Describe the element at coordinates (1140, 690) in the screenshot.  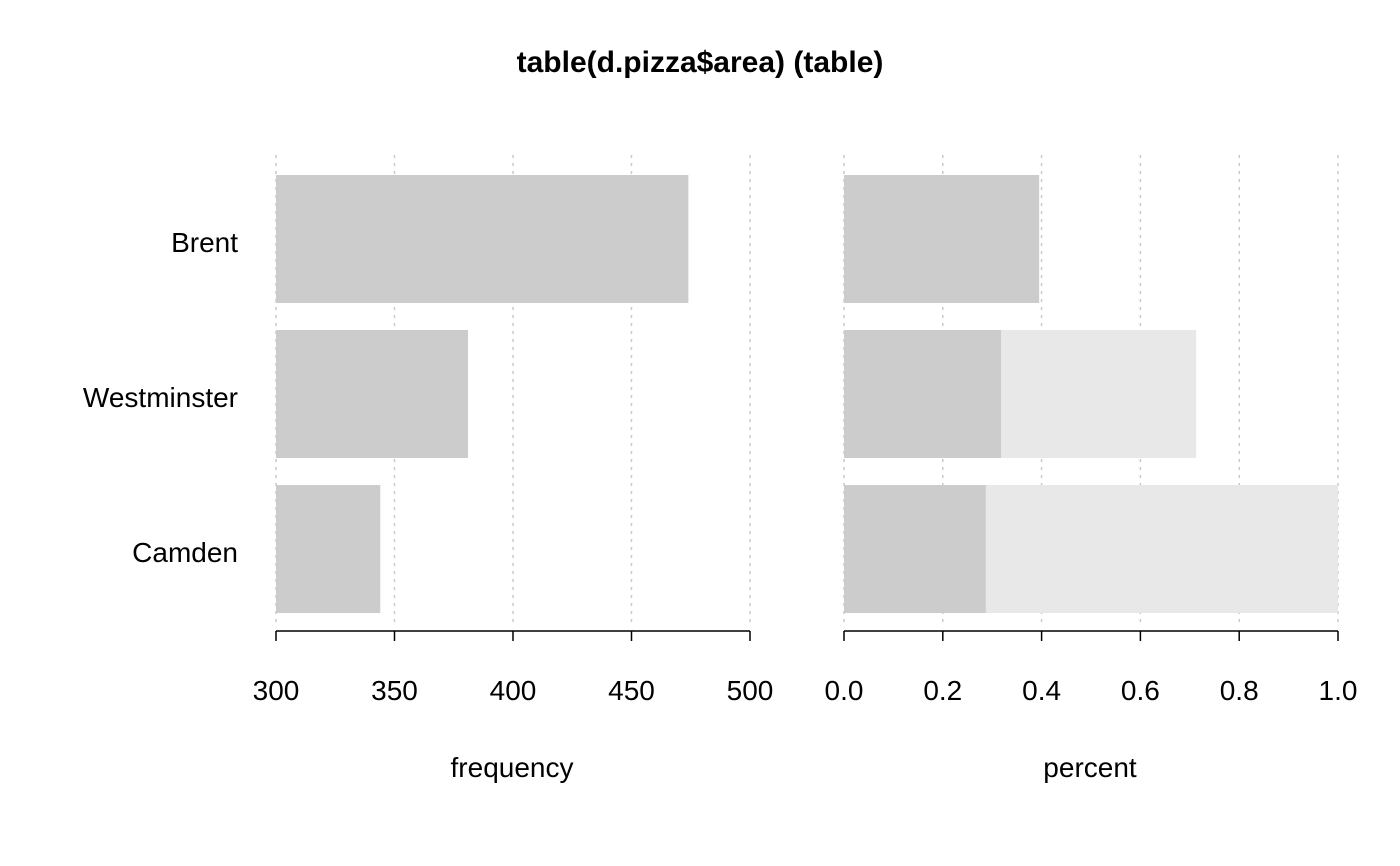
I see `percent-tick-label-3: 0.6` at that location.